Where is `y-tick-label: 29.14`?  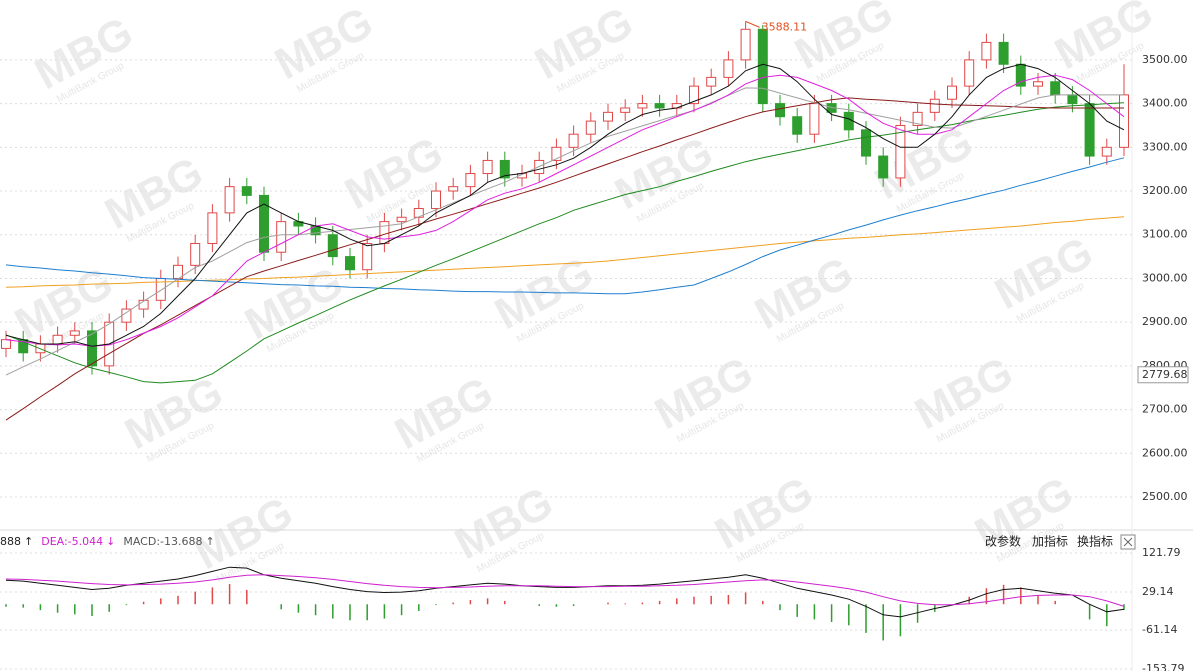
y-tick-label: 29.14 is located at coordinates (1158, 591).